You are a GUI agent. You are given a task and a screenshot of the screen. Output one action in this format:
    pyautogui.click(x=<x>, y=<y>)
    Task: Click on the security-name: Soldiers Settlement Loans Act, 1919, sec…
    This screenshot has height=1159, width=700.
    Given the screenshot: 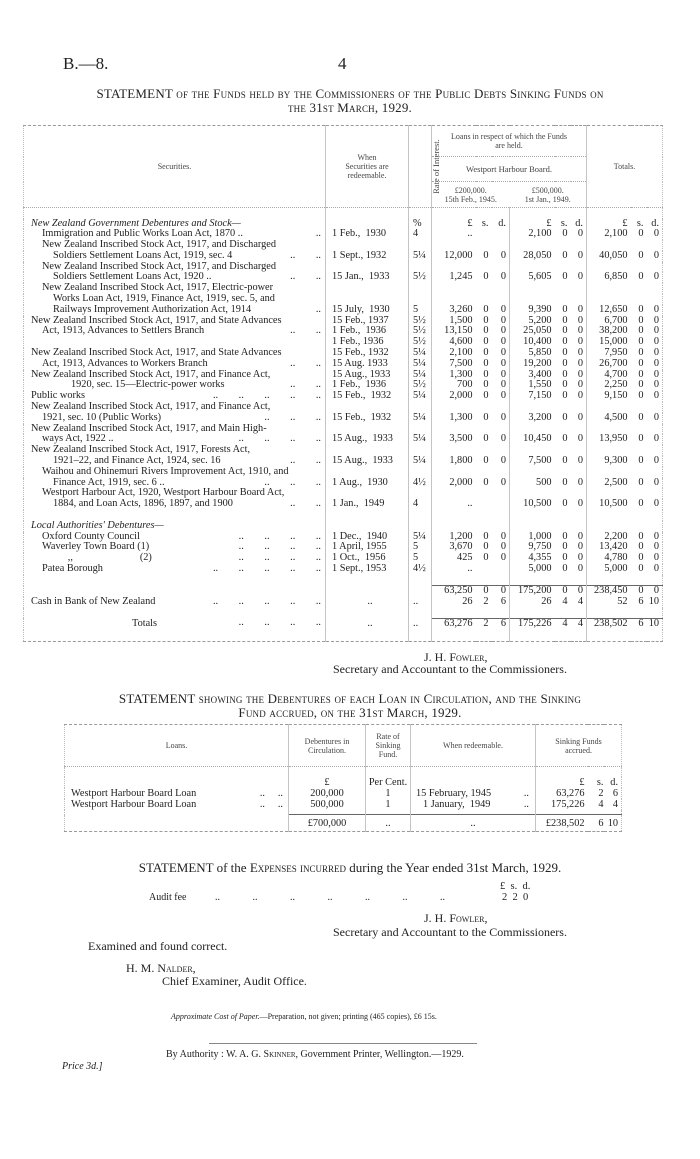 What is the action you would take?
    pyautogui.click(x=143, y=255)
    